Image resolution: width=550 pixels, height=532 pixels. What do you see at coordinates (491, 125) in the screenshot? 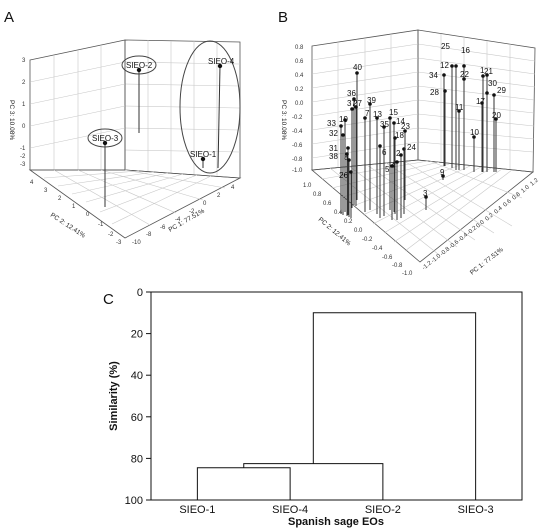
I see `panel-b-point: 30` at bounding box center [491, 125].